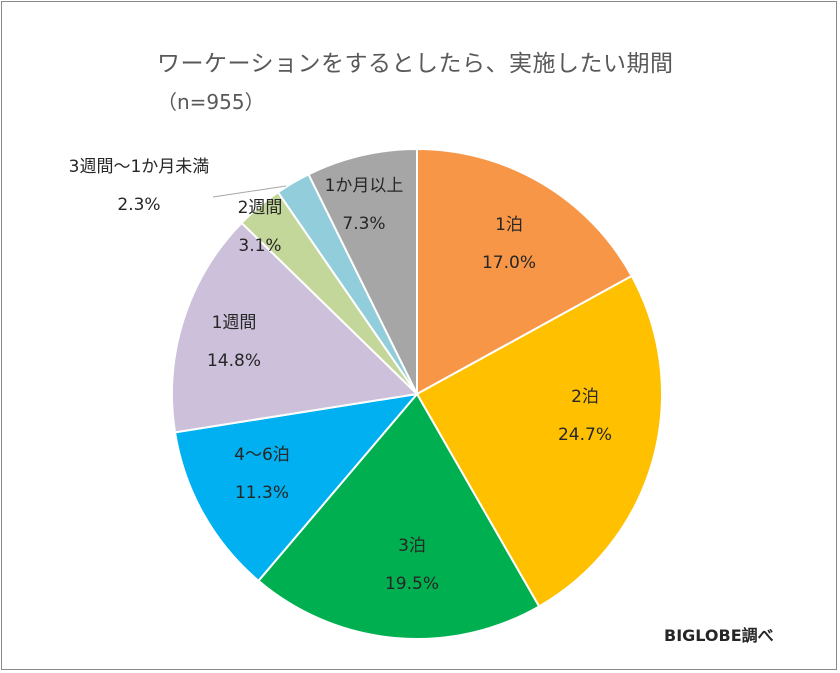 This screenshot has height=673, width=840. What do you see at coordinates (364, 186) in the screenshot?
I see `slice-label-8: 1か月以上` at bounding box center [364, 186].